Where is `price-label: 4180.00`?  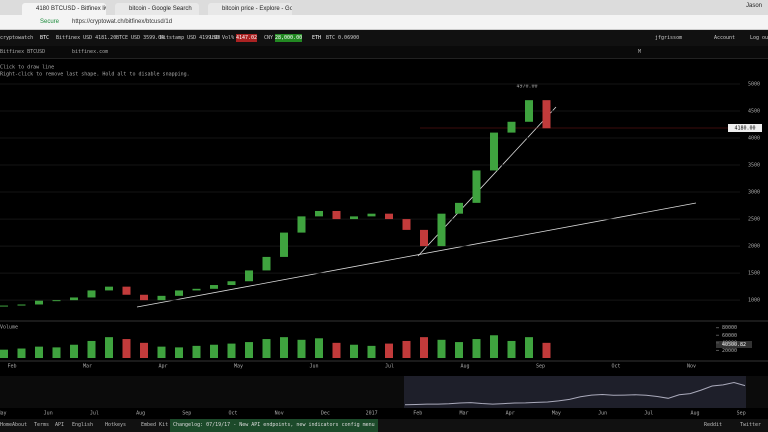
price-label: 4180.00 is located at coordinates (744, 129).